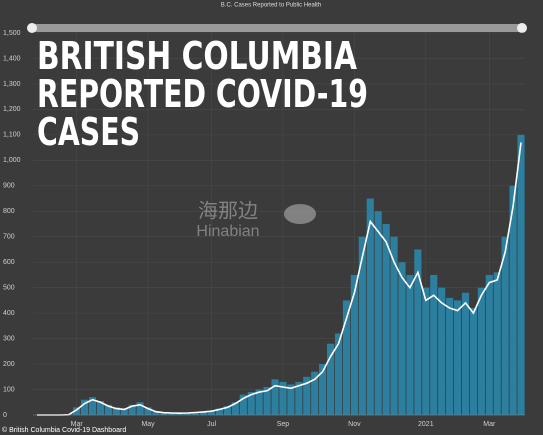  What do you see at coordinates (426, 424) in the screenshot?
I see `x-tick-label: 2021` at bounding box center [426, 424].